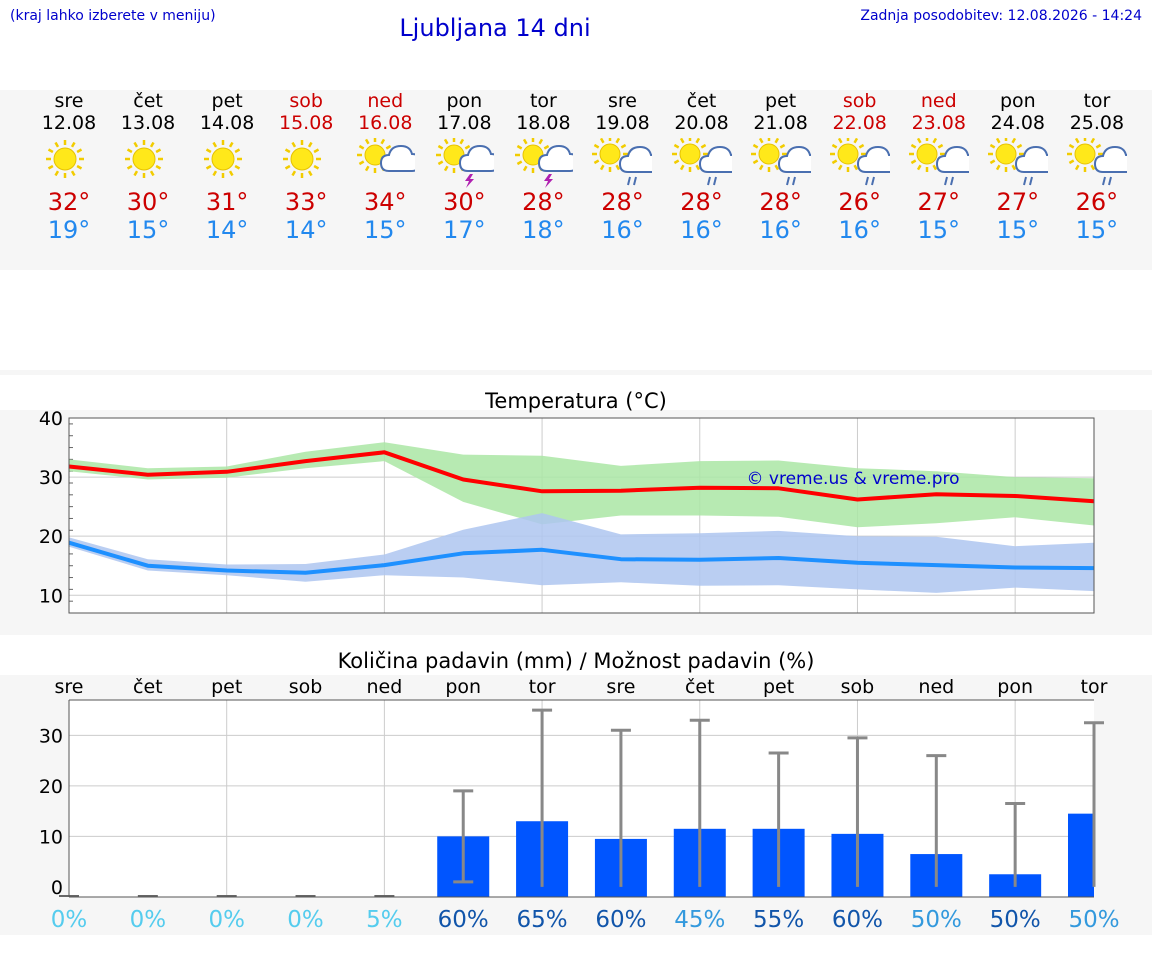 The width and height of the screenshot is (1152, 975). What do you see at coordinates (576, 401) in the screenshot?
I see `temperature-chart-title: Temperatura (°C)` at bounding box center [576, 401].